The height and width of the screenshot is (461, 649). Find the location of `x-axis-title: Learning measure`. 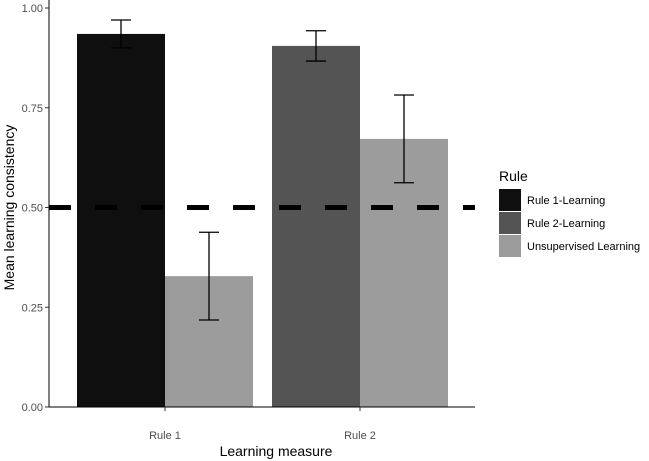

x-axis-title: Learning measure is located at coordinates (276, 451).